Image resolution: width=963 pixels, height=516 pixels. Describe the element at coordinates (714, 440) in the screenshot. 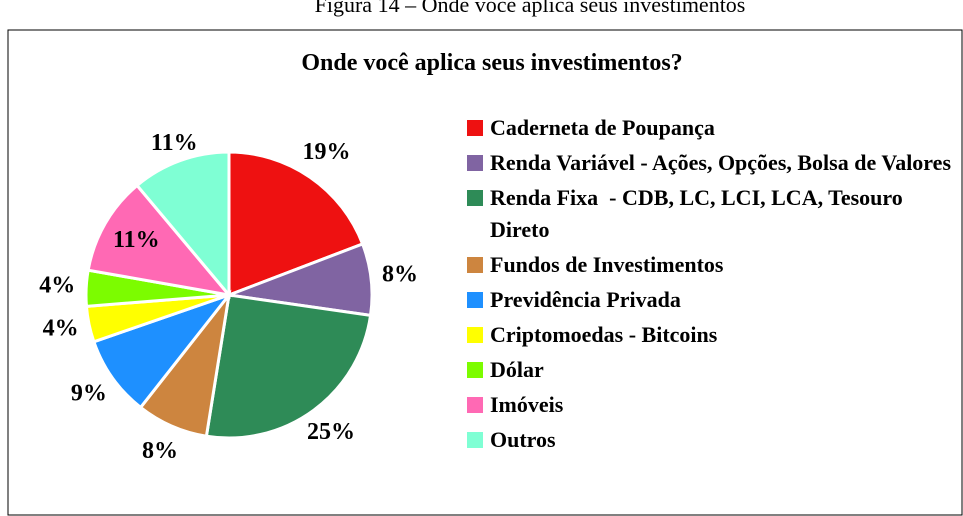

I see `legend-item: Outros` at that location.